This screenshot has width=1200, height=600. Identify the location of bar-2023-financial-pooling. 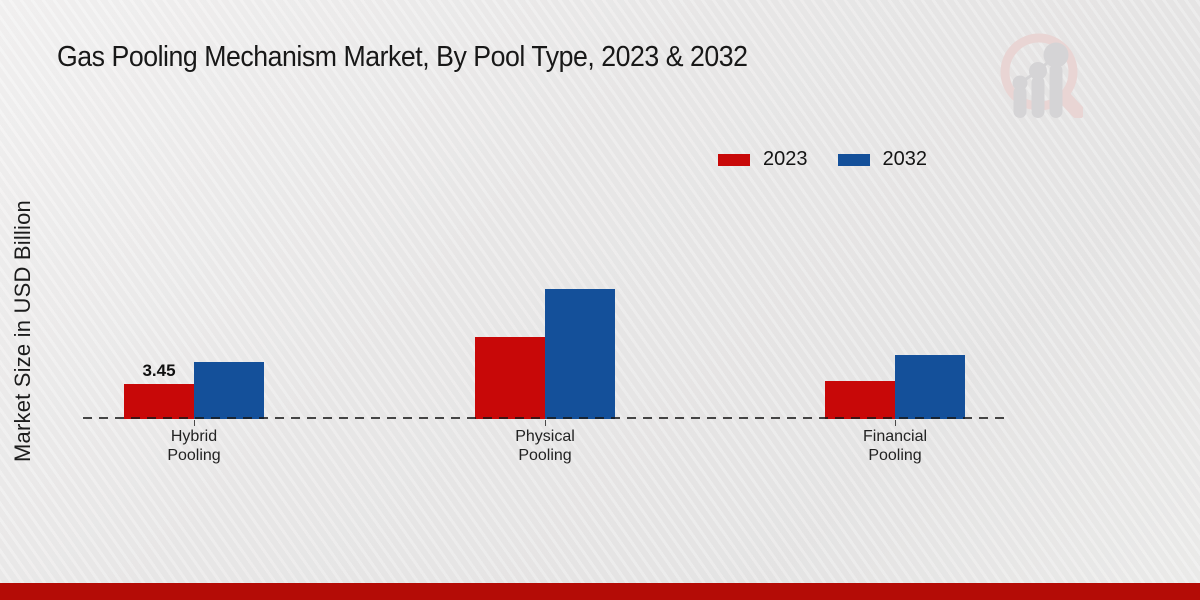
(860, 400).